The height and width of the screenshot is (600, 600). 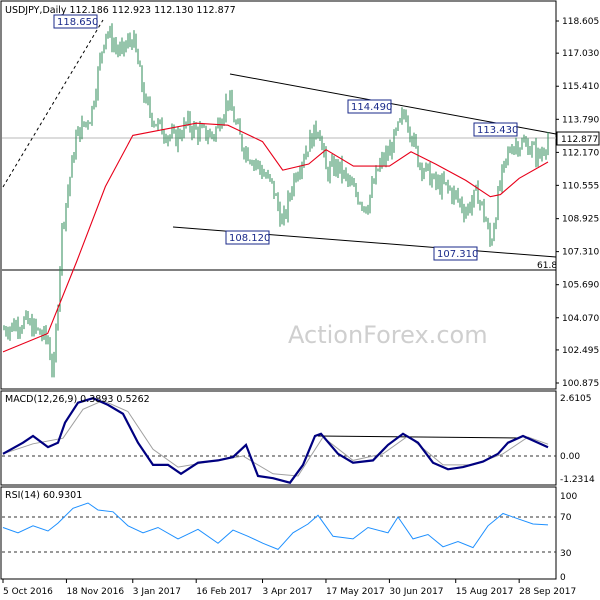 I want to click on rsi-ytick: 100, so click(x=568, y=497).